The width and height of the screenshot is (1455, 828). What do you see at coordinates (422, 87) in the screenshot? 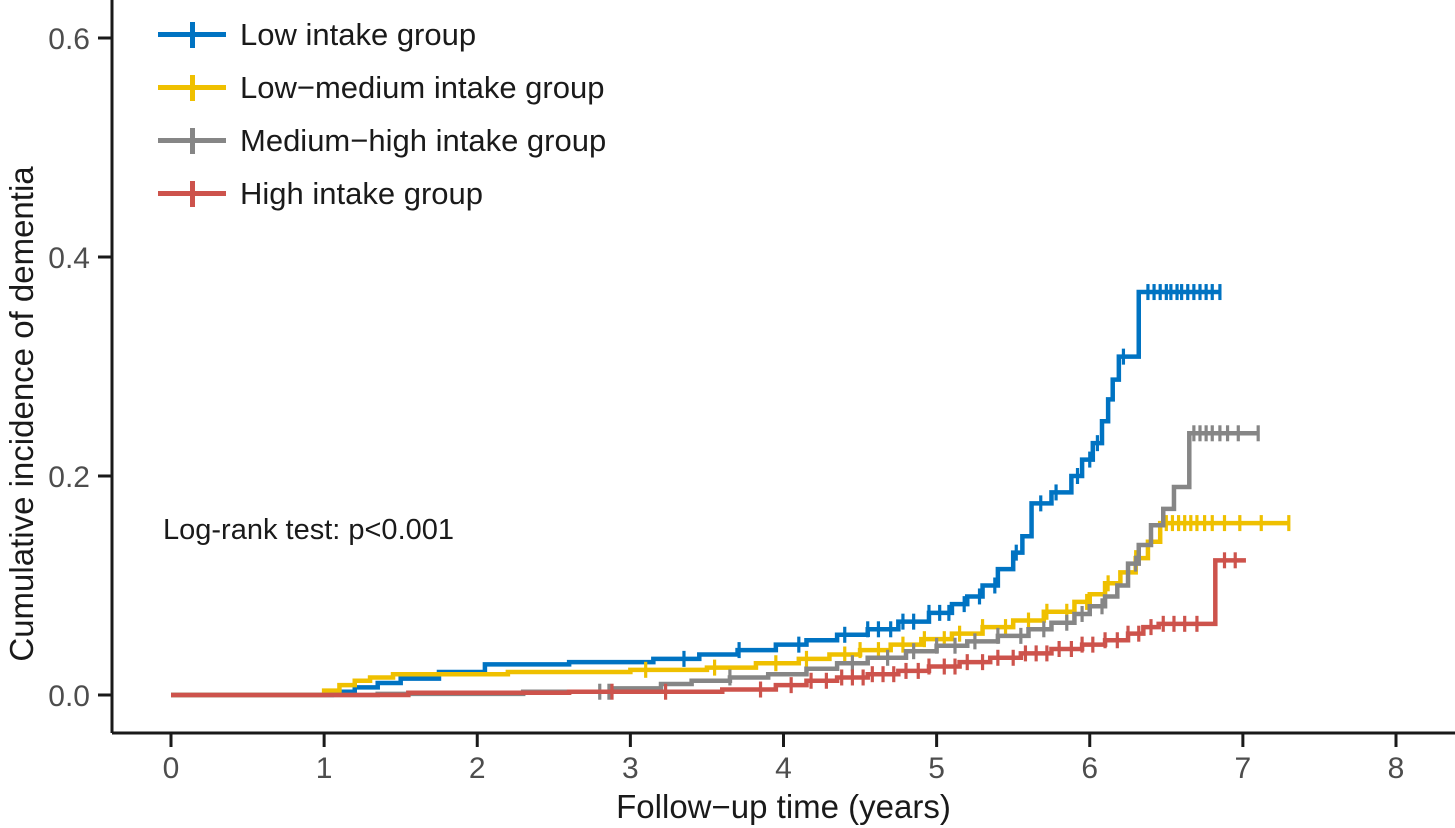
I see `legend-label: Low−medium intake group` at bounding box center [422, 87].